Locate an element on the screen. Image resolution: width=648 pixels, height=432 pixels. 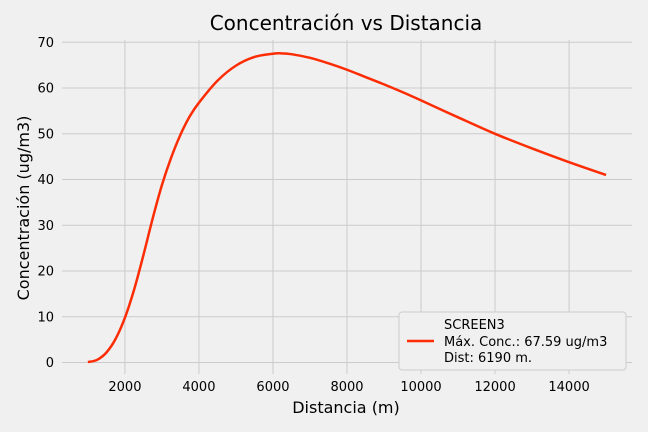
chart-title: Concentración vs Distancia is located at coordinates (346, 23).